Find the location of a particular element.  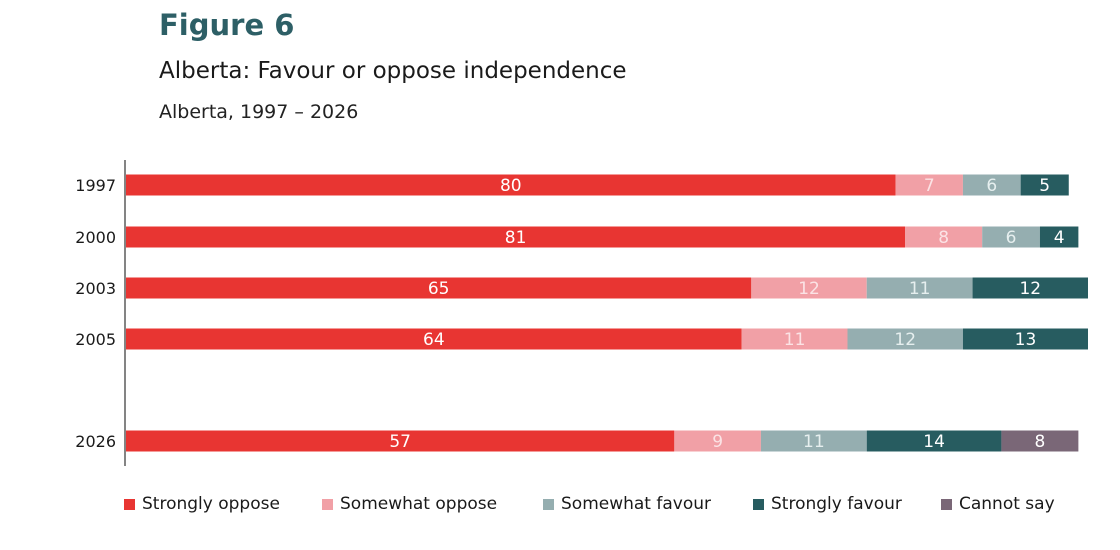

legend-label: Cannot say is located at coordinates (1007, 504).